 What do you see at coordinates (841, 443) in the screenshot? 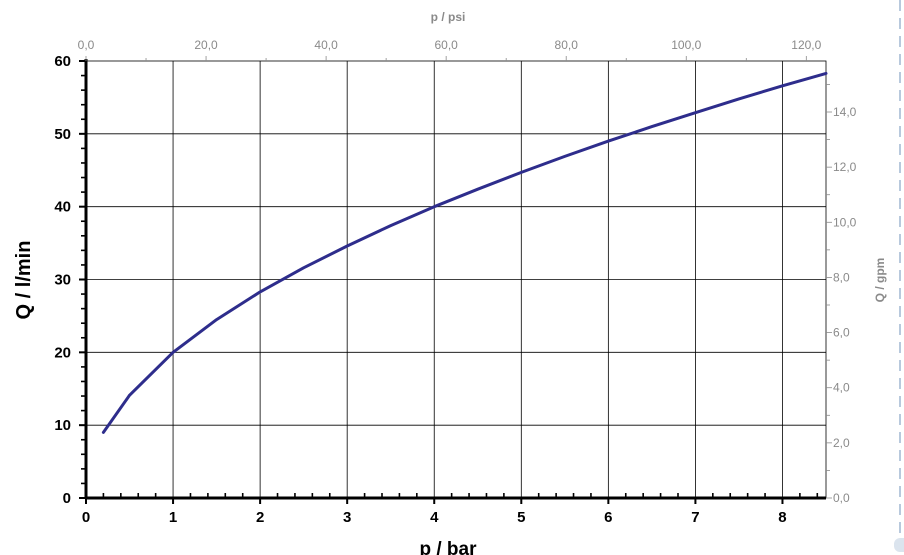
I see `right-tick-label-1: 2,0` at bounding box center [841, 443].